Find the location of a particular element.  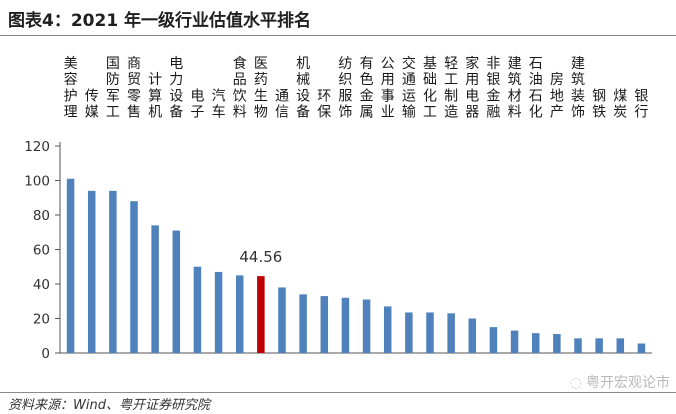

y-tick-label: 100 is located at coordinates (37, 182).